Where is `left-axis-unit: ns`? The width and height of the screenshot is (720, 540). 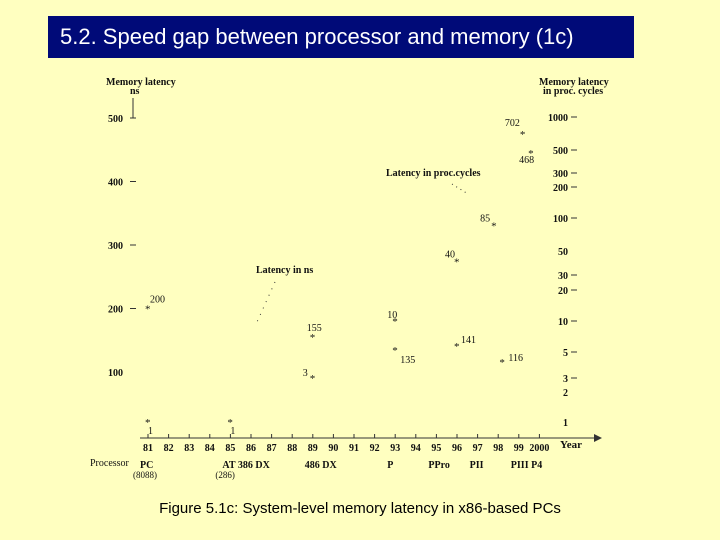 left-axis-unit: ns is located at coordinates (135, 91).